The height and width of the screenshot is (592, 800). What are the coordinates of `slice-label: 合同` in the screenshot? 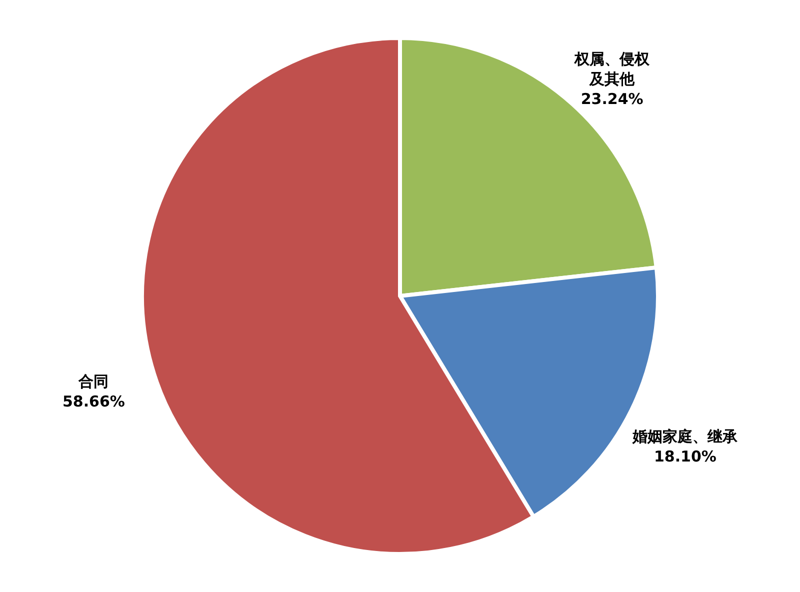 It's located at (93, 381).